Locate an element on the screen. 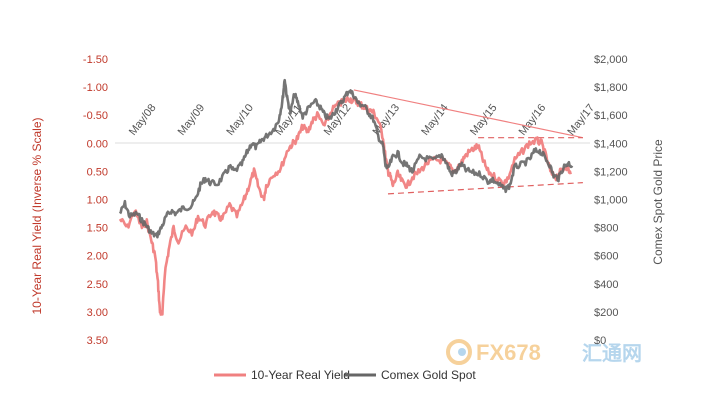  trendlines is located at coordinates (468, 142).